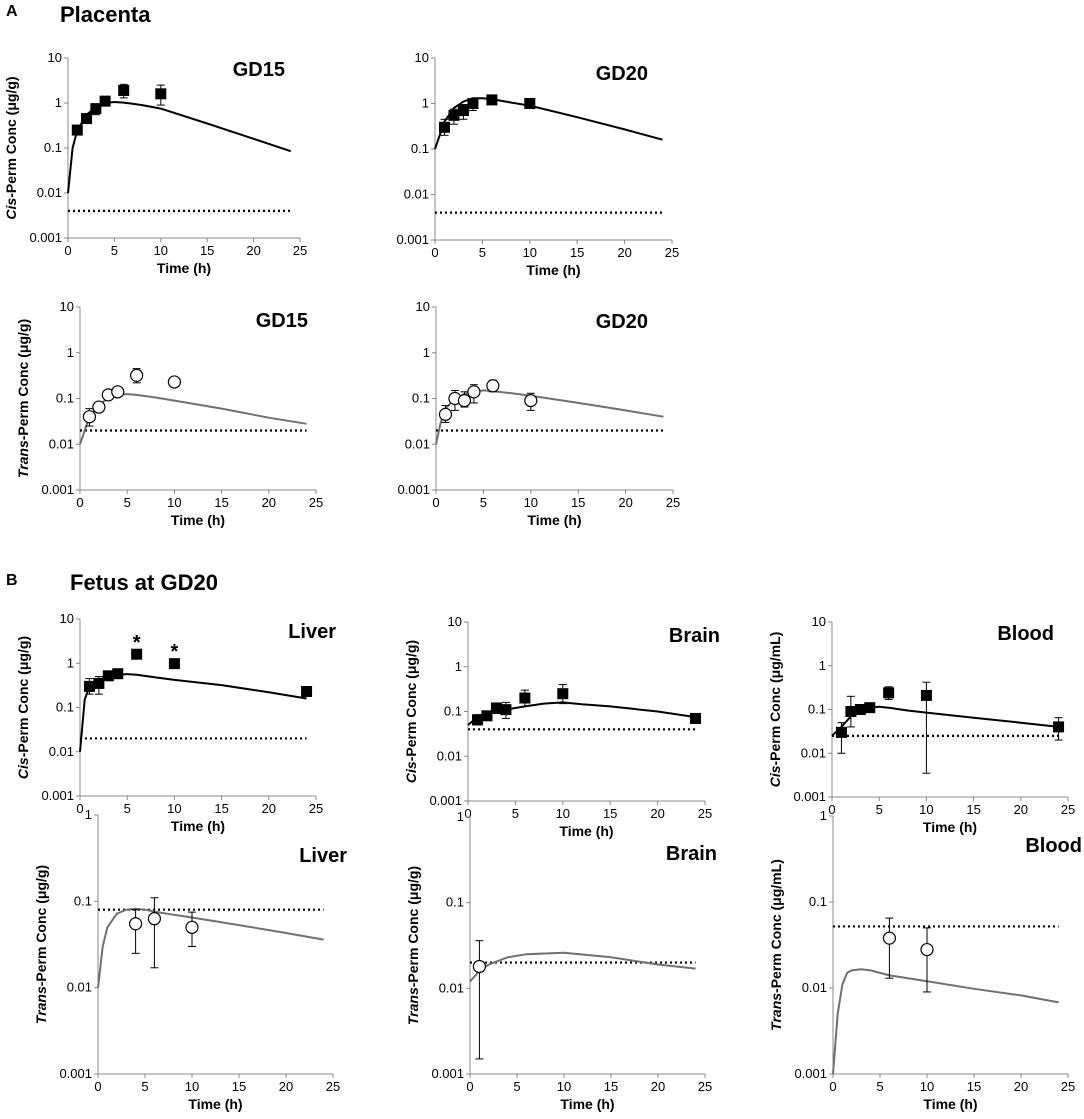 This screenshot has width=1084, height=1119. I want to click on y-axis-label-italic: Cis, so click(775, 776).